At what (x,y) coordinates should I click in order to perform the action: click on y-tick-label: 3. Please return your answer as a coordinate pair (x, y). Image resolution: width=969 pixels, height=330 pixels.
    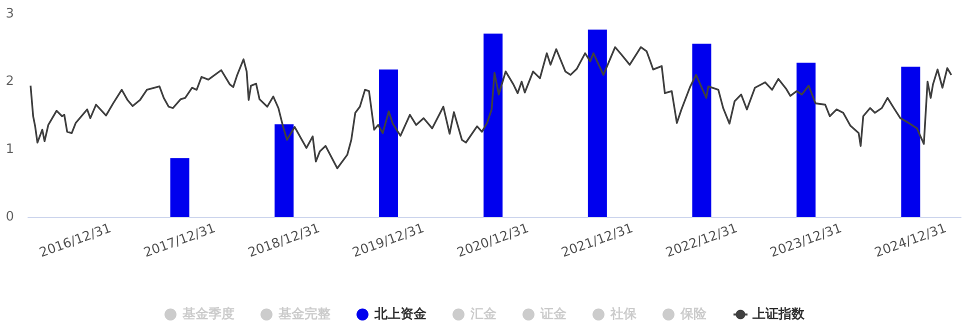
    Looking at the image, I should click on (10, 14).